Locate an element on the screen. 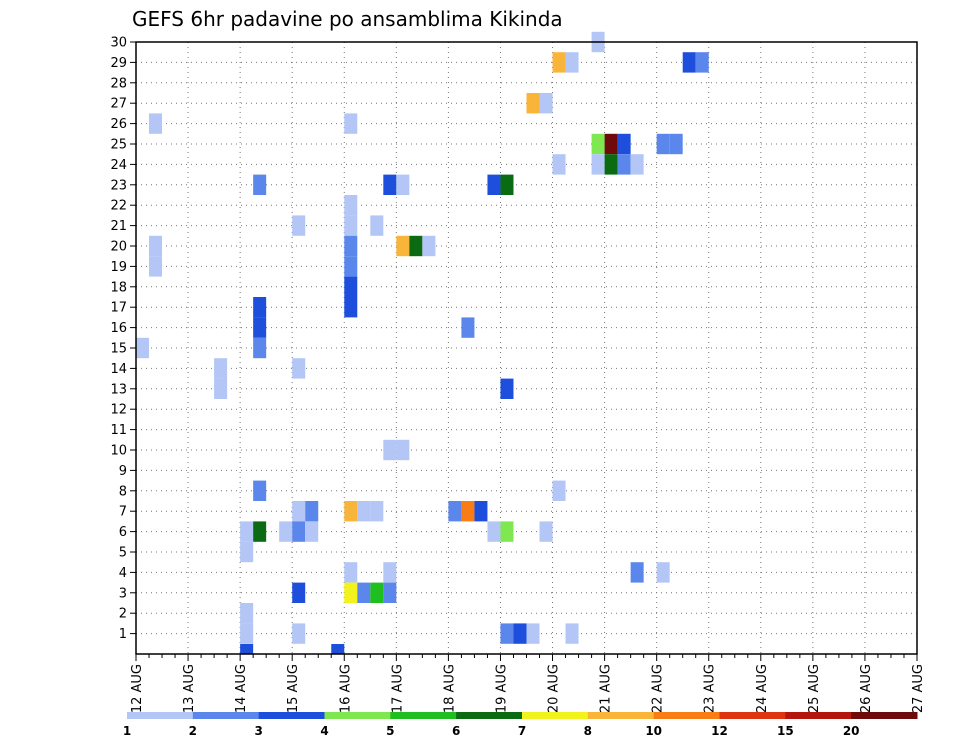  color-legend: 1 2 3 4 5 6 7 8 10 12 15 20 is located at coordinates (520, 725).